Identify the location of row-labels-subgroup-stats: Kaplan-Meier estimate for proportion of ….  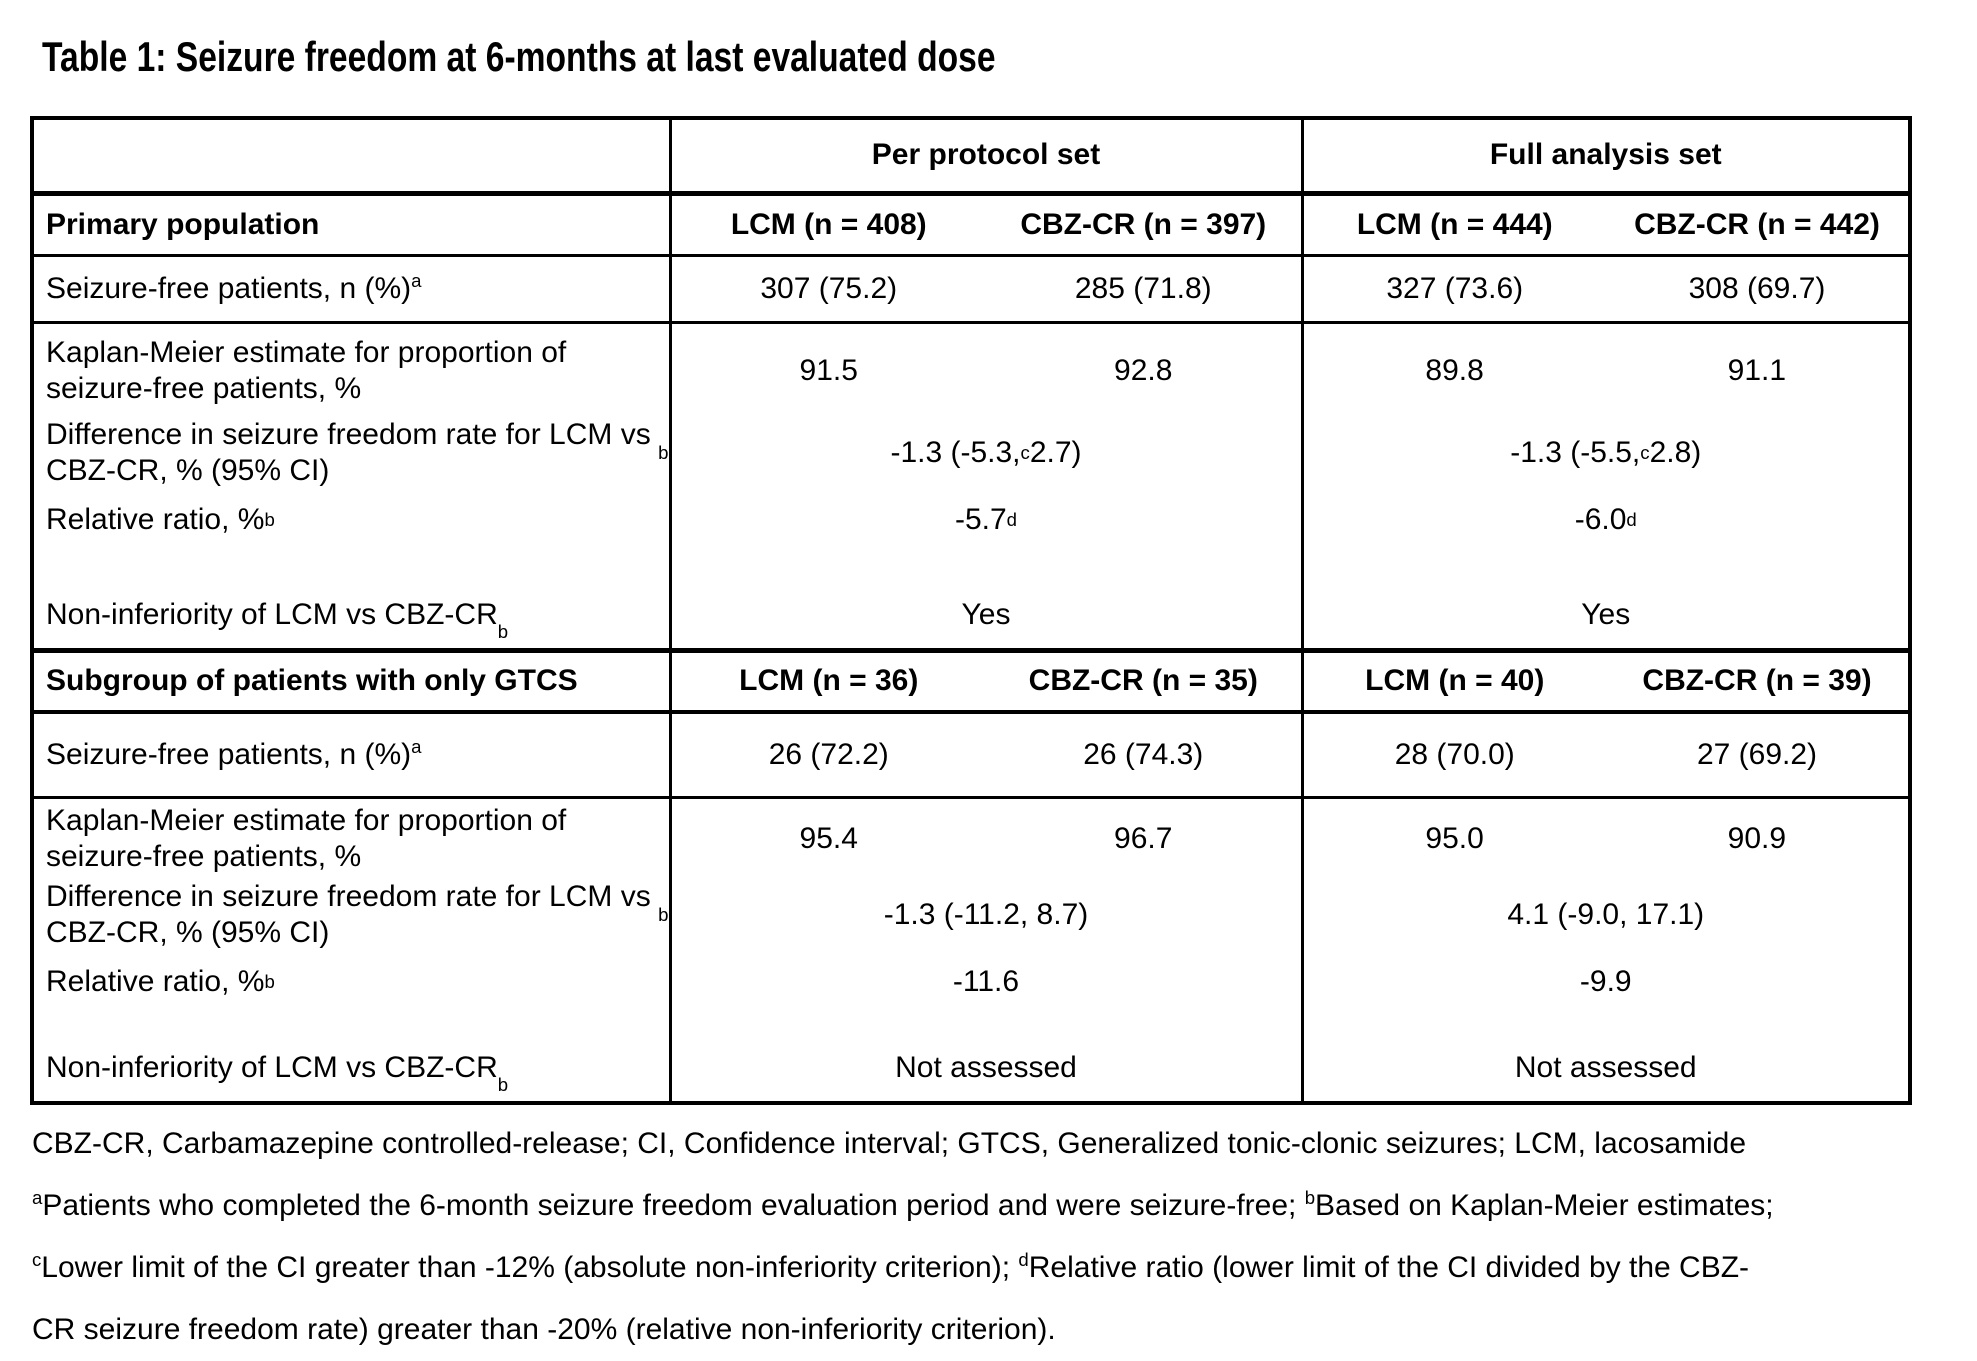
(352, 950).